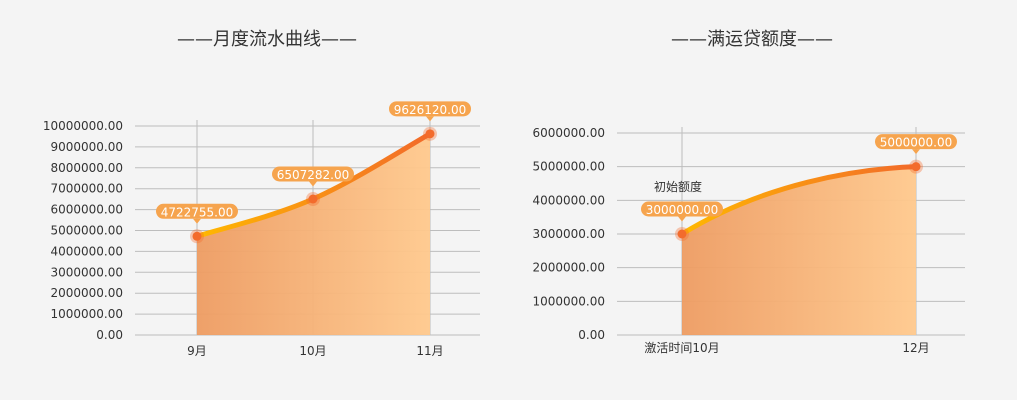  I want to click on x-tick-label: 9月, so click(197, 351).